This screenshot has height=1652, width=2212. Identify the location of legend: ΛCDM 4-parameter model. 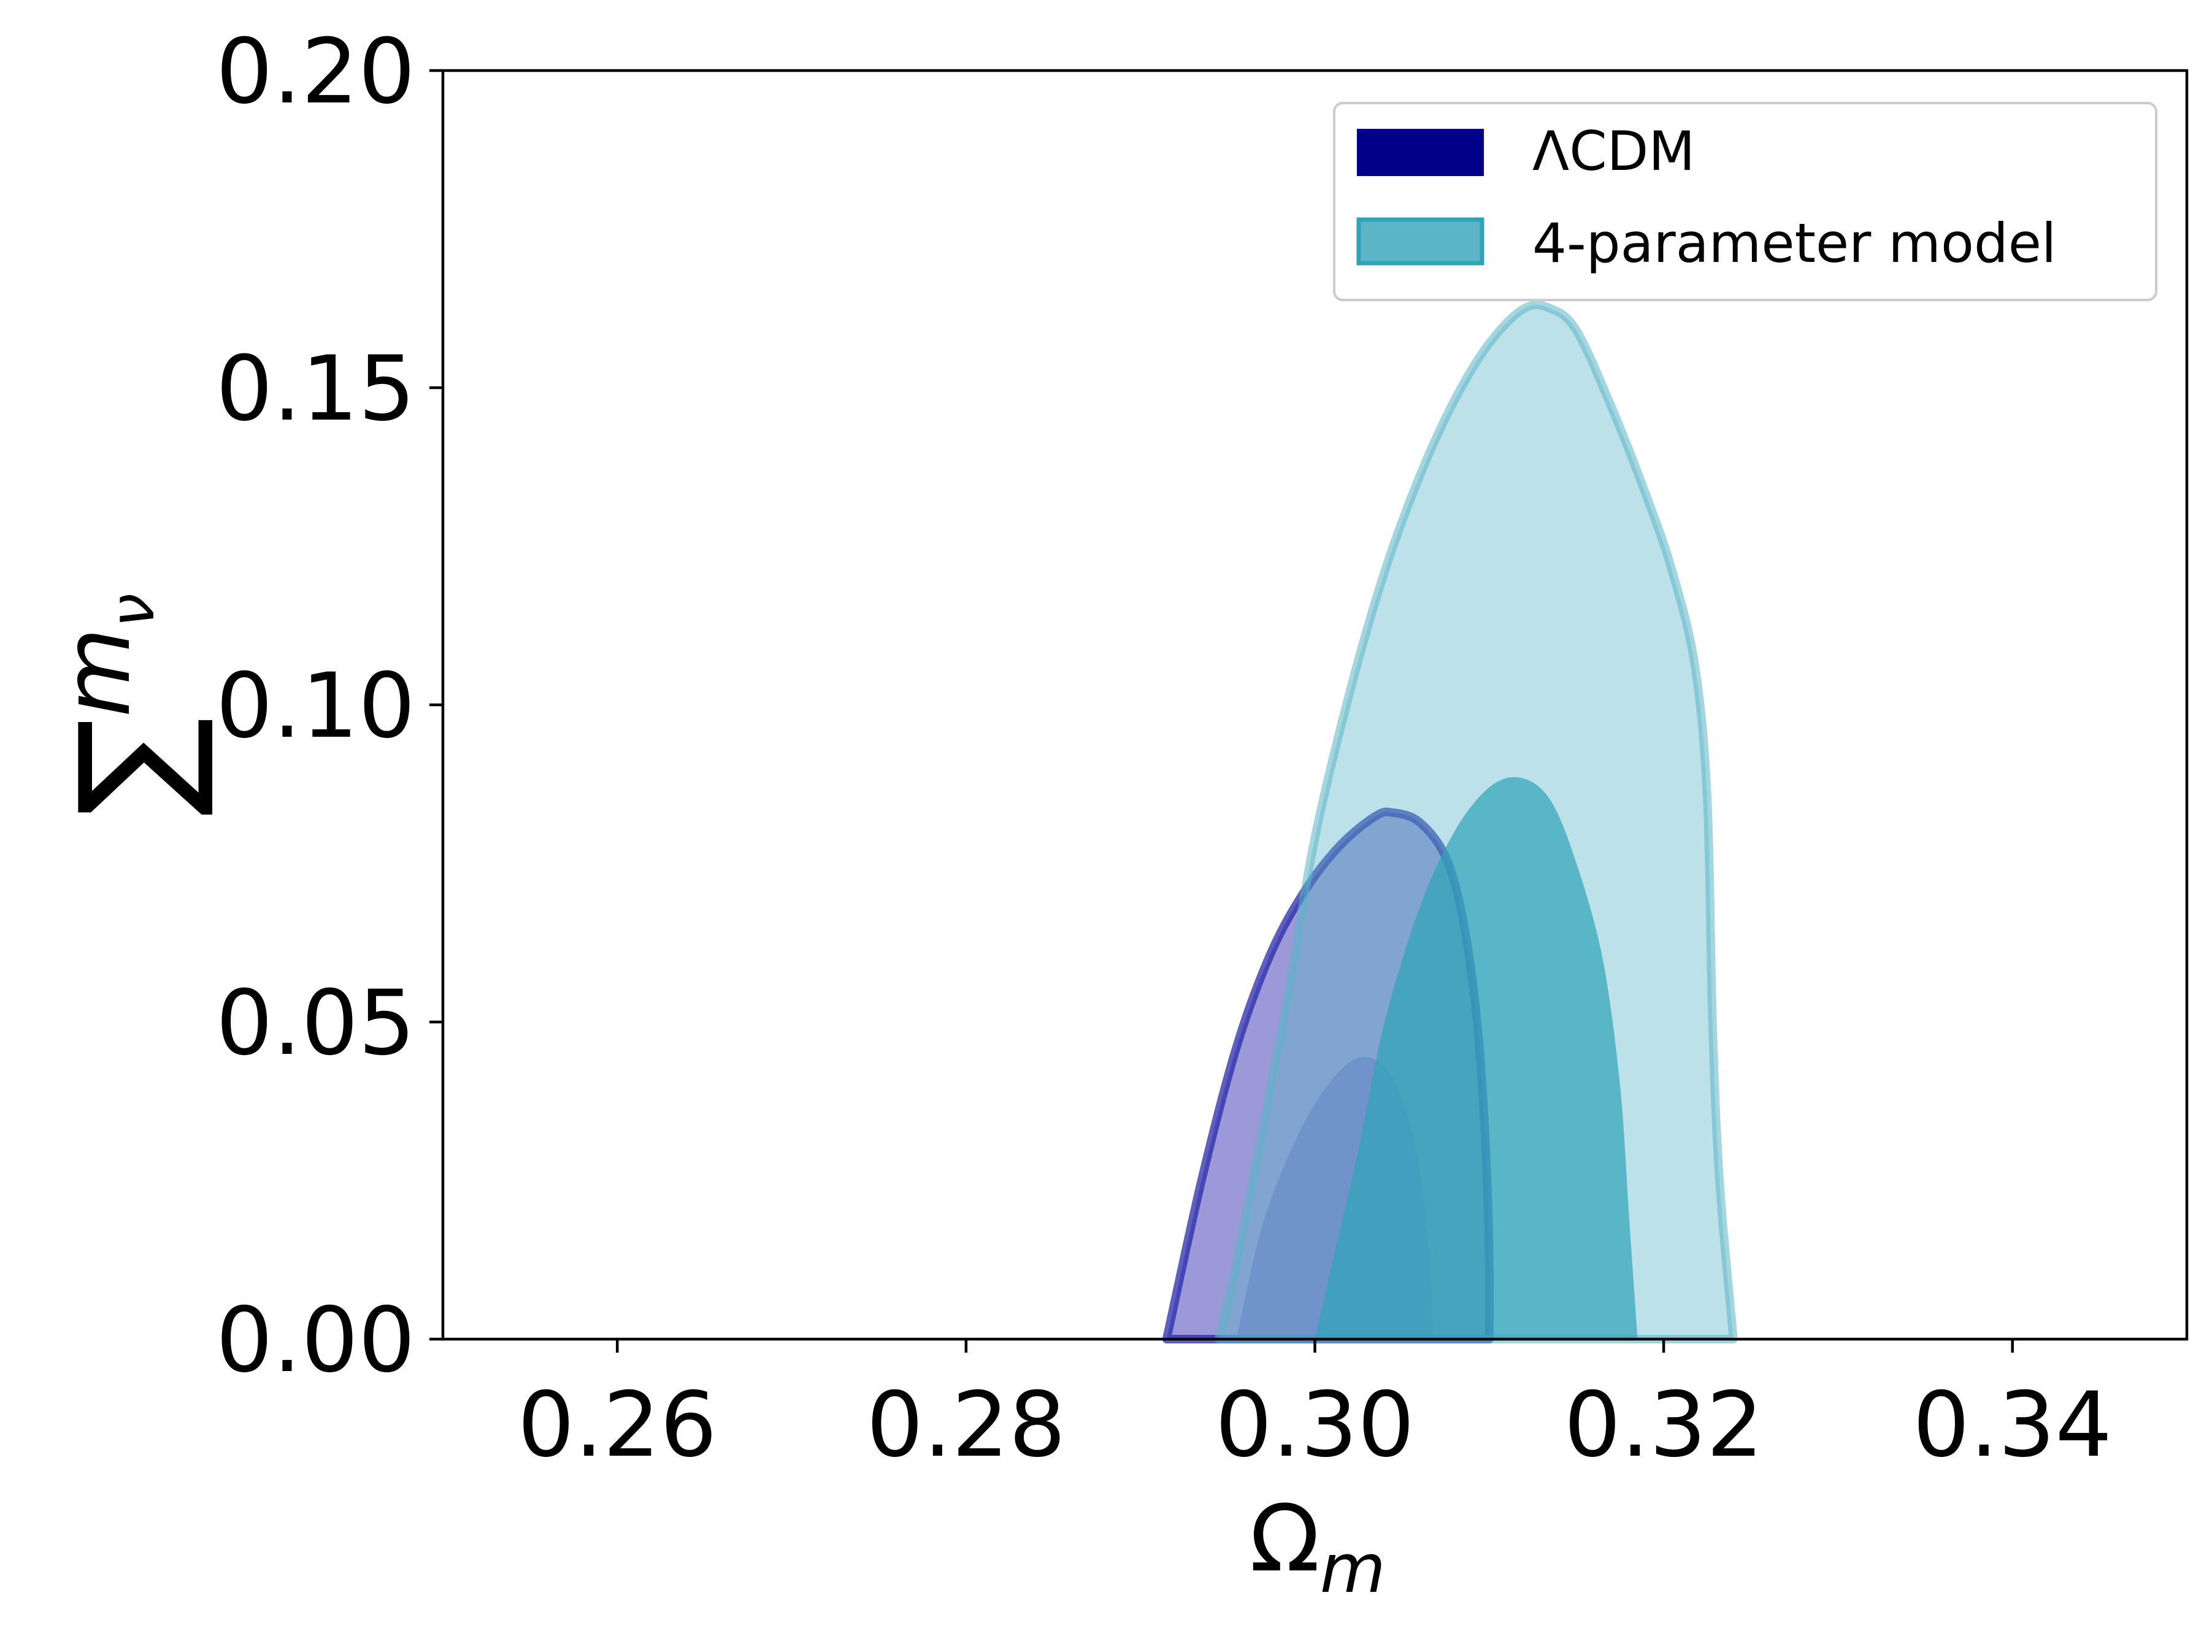
(1745, 201).